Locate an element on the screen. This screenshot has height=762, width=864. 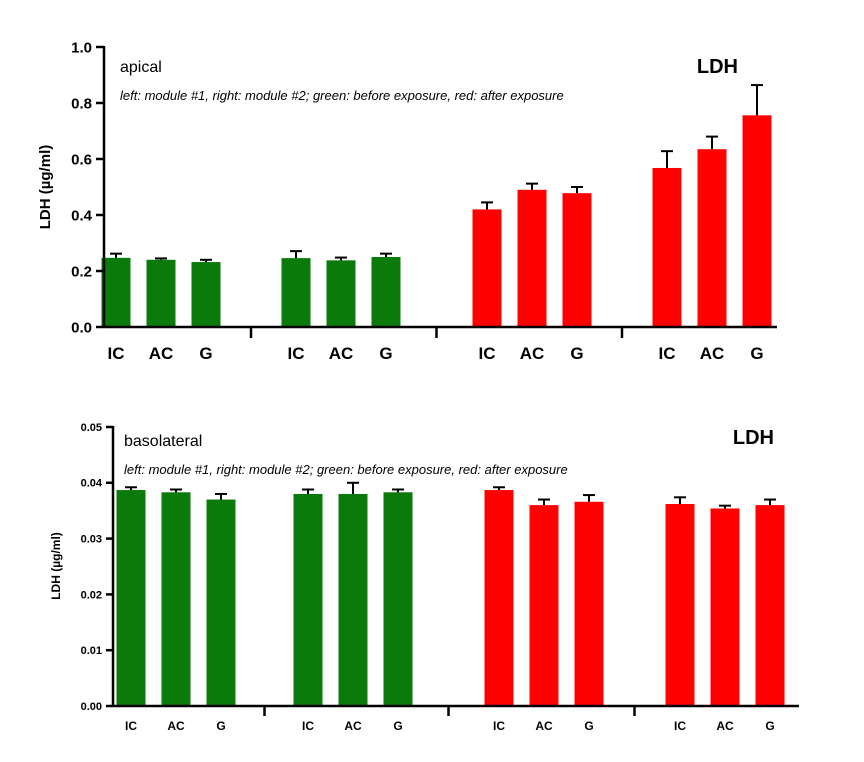
panel-label: basolateral is located at coordinates (163, 441).